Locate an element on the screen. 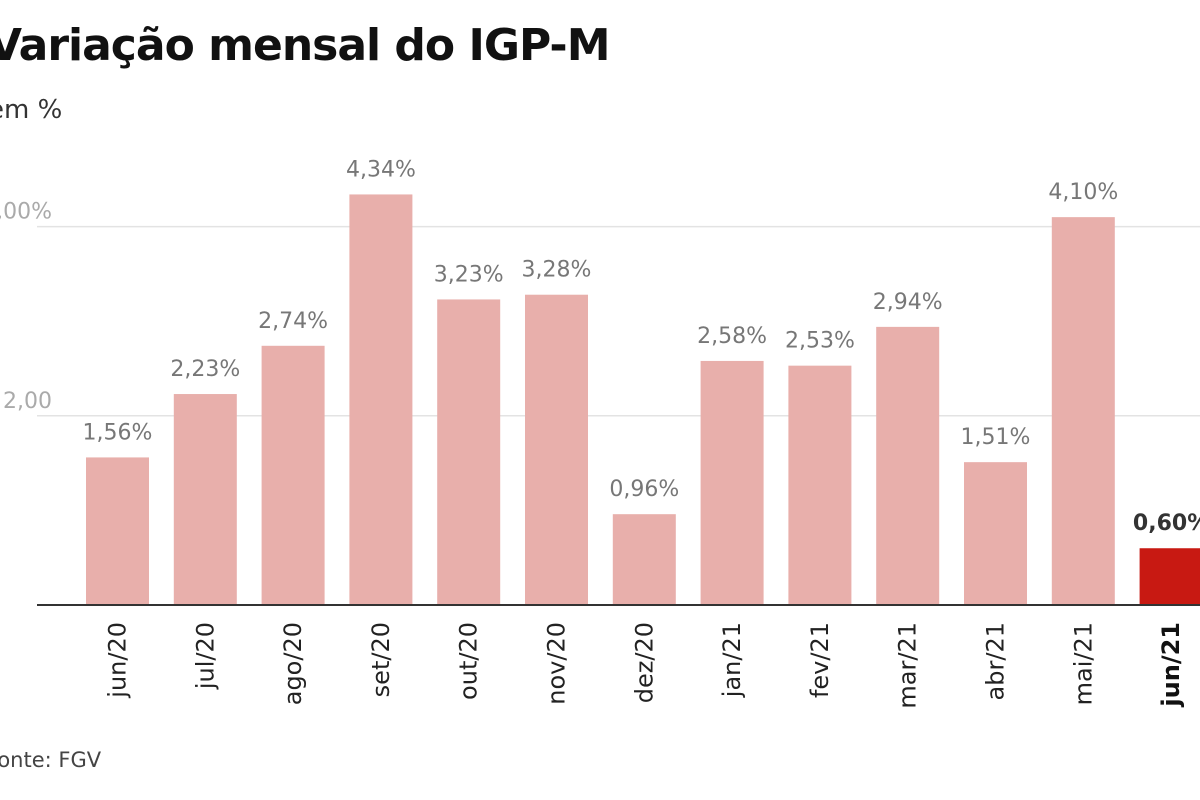 Image resolution: width=1200 pixels, height=800 pixels. x-tick-label: jun/20 is located at coordinates (118, 660).